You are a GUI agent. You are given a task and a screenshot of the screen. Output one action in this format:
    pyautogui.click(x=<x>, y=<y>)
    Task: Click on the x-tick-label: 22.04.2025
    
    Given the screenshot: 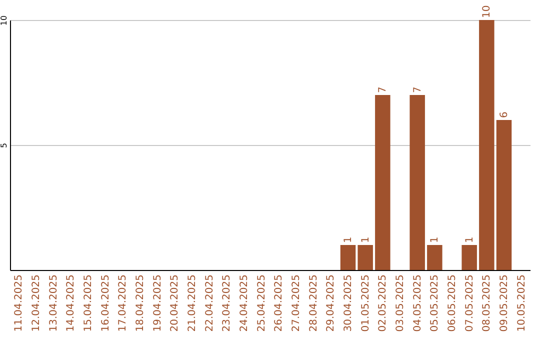 What is the action you would take?
    pyautogui.click(x=210, y=303)
    